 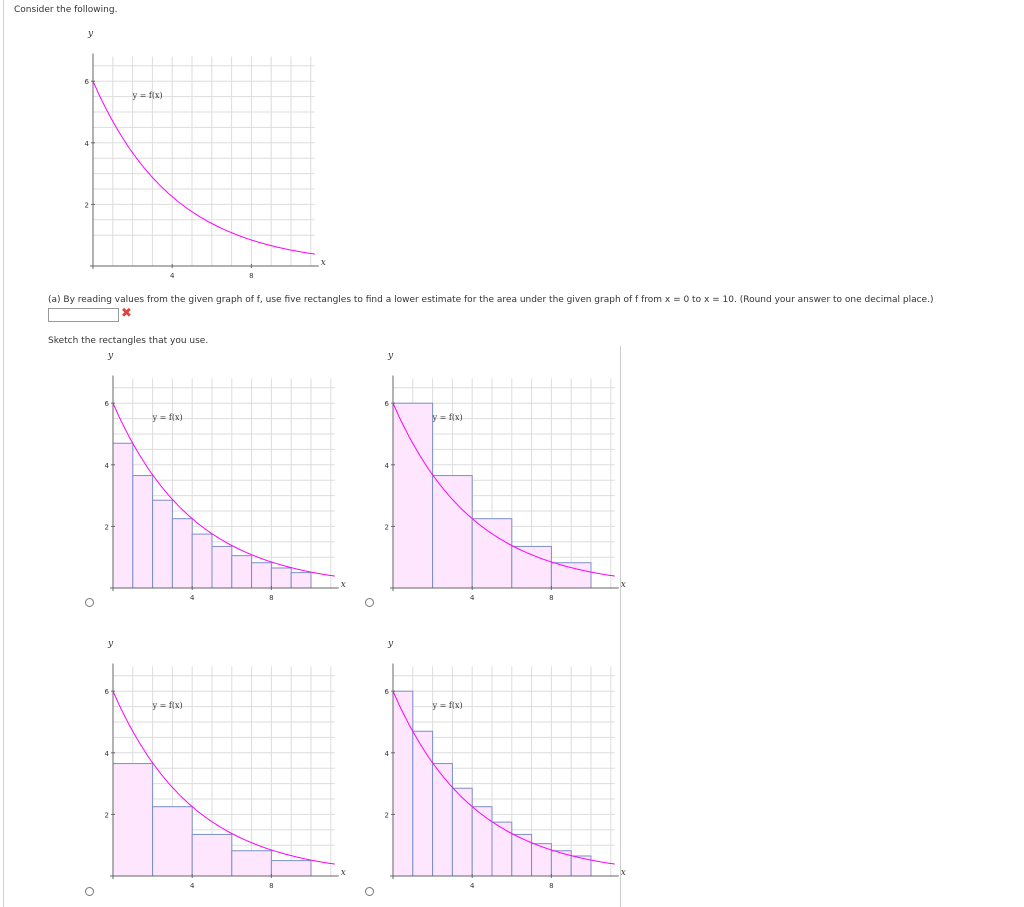 I want to click on option-a-graph: 4 8 6 4 2 x y y = f(x), so click(x=225, y=476).